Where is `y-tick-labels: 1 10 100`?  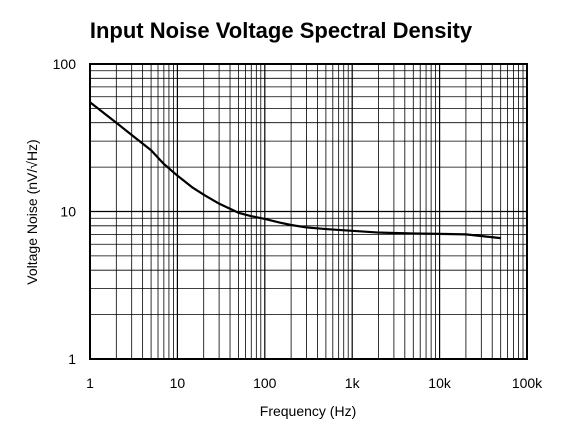
y-tick-labels: 1 10 100 is located at coordinates (65, 211).